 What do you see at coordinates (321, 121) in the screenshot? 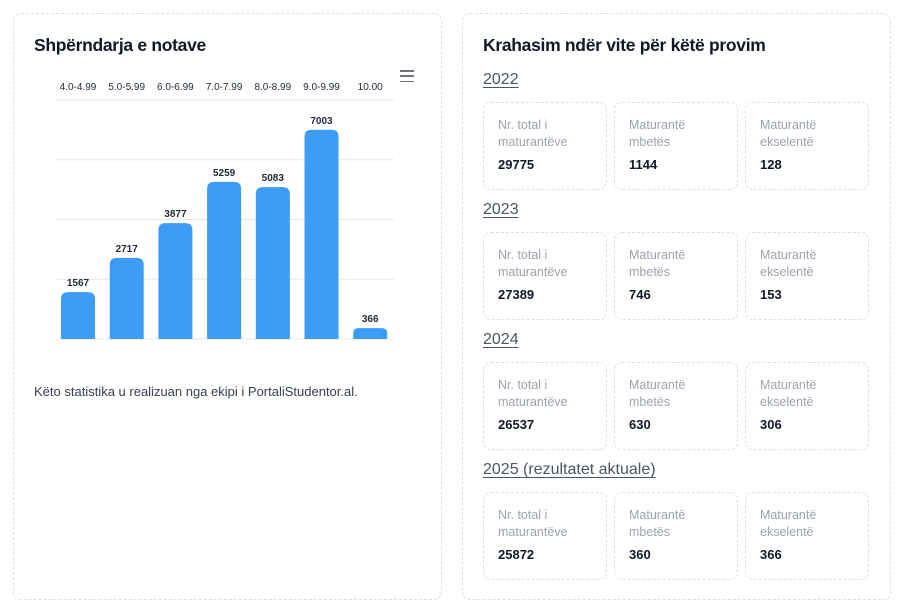
I see `bar-value-label: 7003` at bounding box center [321, 121].